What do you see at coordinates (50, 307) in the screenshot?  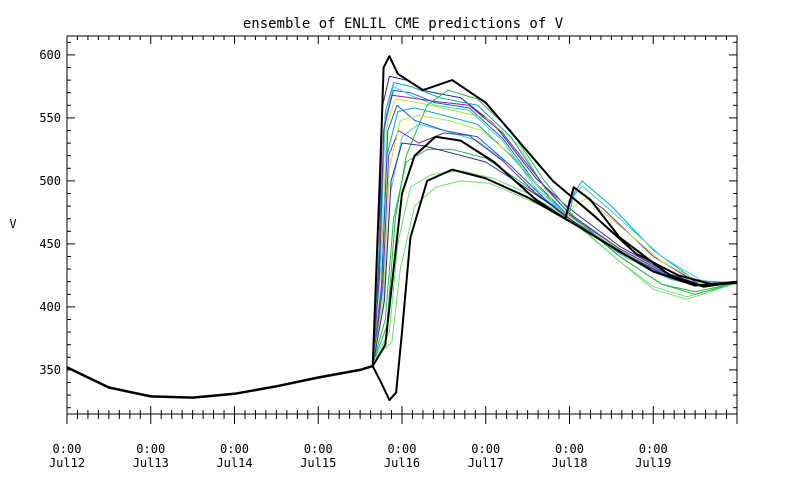 I see `y-tick-label: 400` at bounding box center [50, 307].